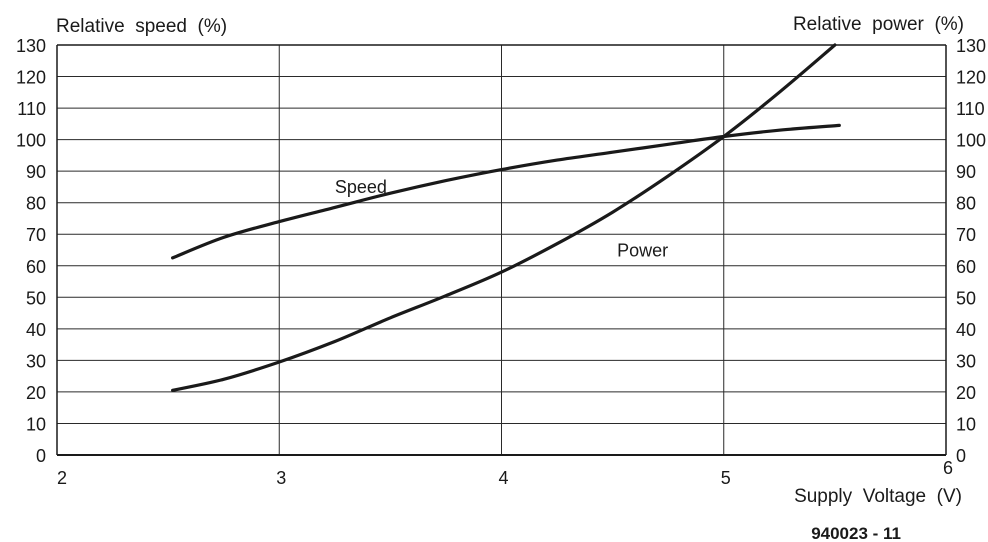  What do you see at coordinates (878, 24) in the screenshot?
I see `right-axis-title: Relative power (%)` at bounding box center [878, 24].